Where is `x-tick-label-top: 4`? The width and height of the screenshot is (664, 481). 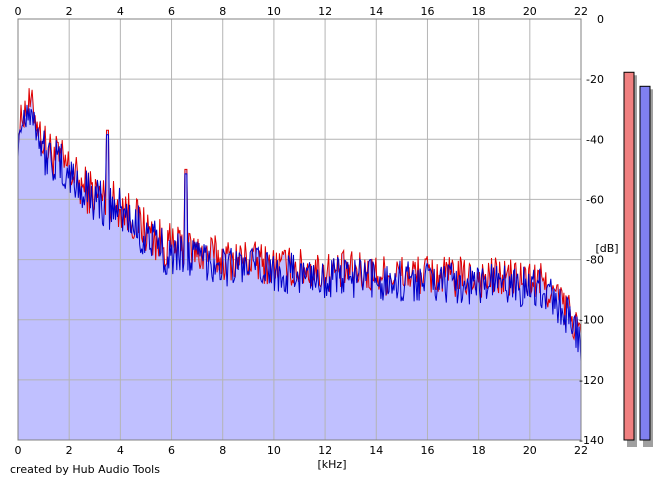 x-tick-label-top: 4 is located at coordinates (120, 11).